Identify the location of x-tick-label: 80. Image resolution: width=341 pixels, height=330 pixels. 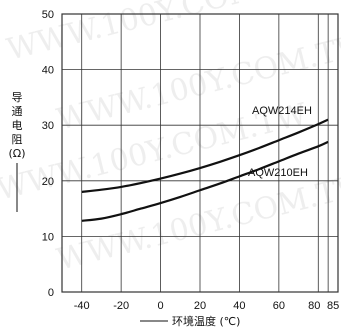
(314, 306).